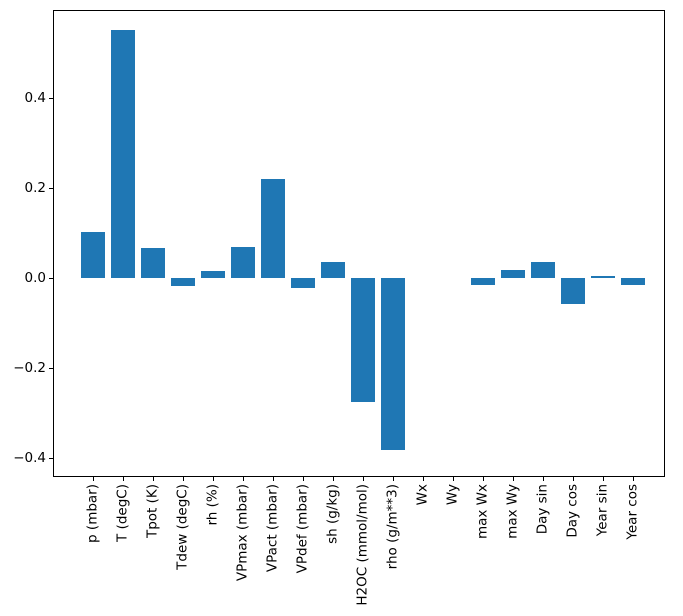 The height and width of the screenshot is (616, 683). I want to click on x-tick-label: Year cos, so click(632, 512).